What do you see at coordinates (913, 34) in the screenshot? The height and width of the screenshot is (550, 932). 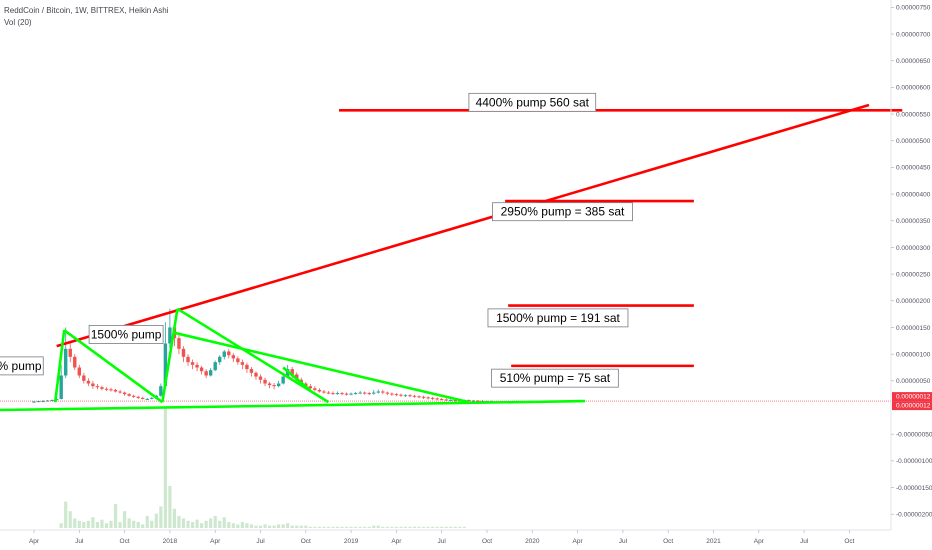 I see `y-tick-label: 0.00000700` at bounding box center [913, 34].